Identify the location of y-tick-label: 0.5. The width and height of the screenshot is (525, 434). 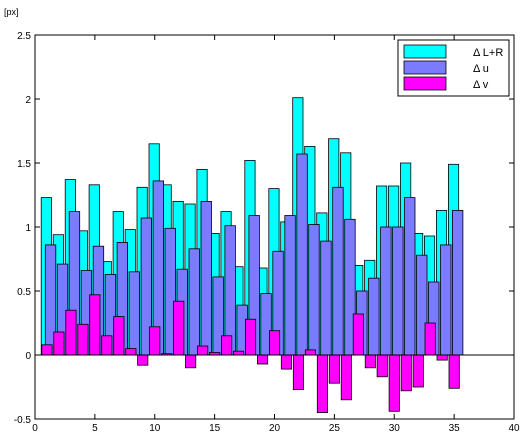
(24, 292).